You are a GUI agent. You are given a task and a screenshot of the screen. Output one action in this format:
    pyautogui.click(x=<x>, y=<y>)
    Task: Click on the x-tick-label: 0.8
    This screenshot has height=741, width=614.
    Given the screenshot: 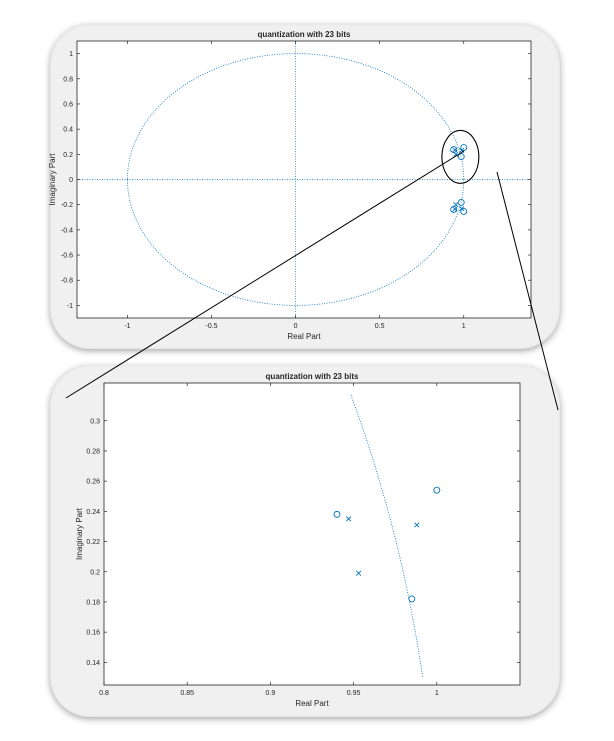 What is the action you would take?
    pyautogui.click(x=104, y=693)
    